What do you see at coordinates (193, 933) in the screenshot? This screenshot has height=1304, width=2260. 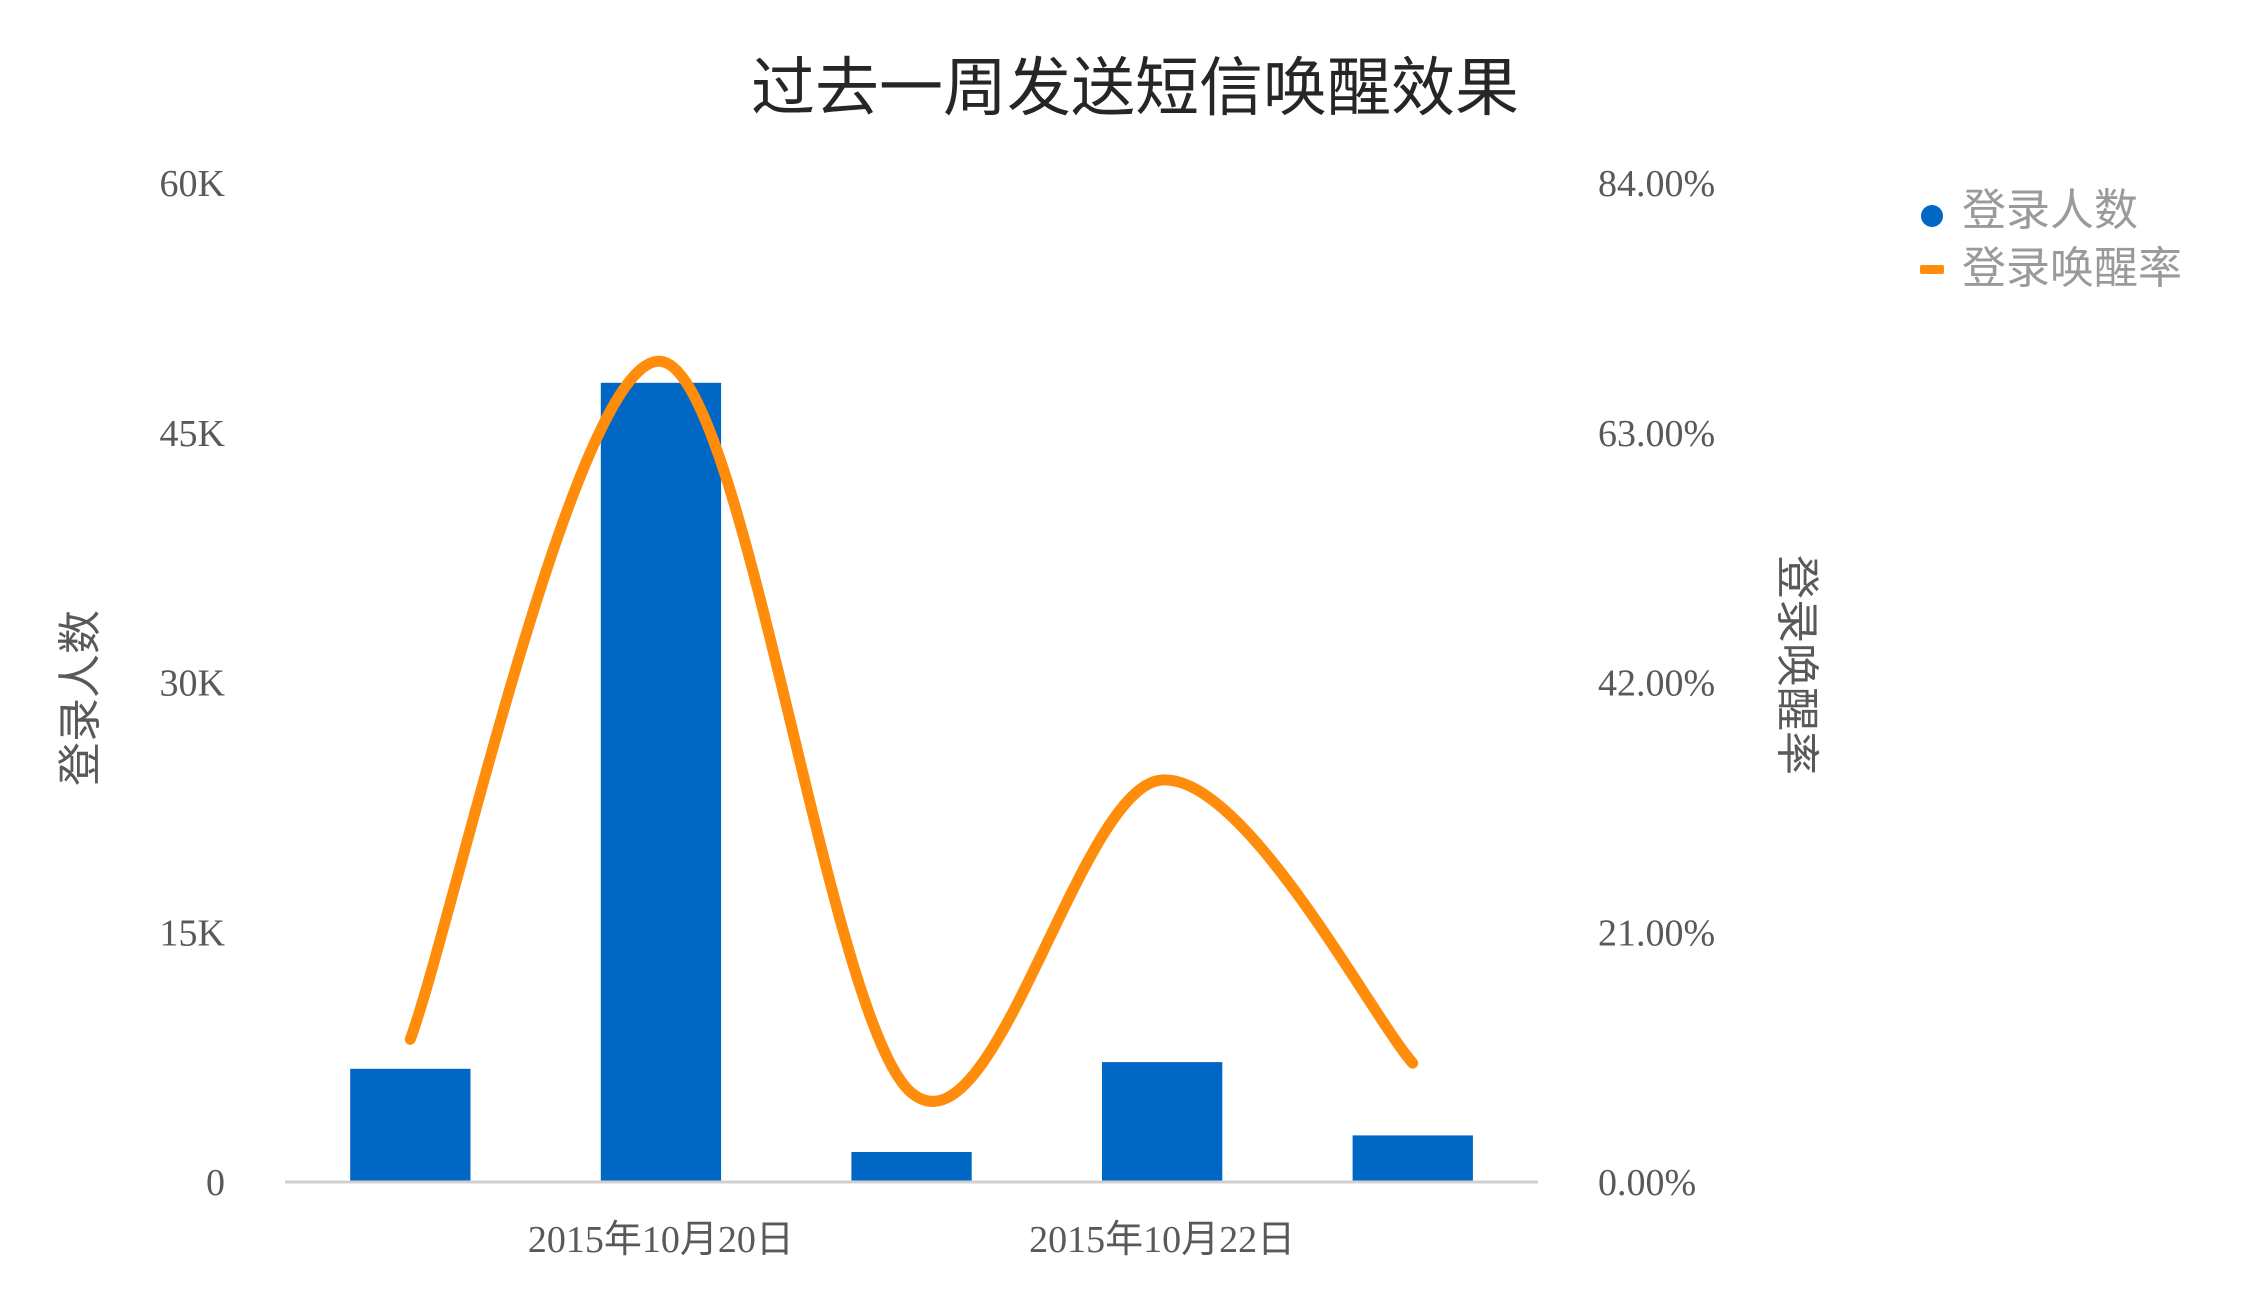 I see `left-tick-label-1: 15K` at bounding box center [193, 933].